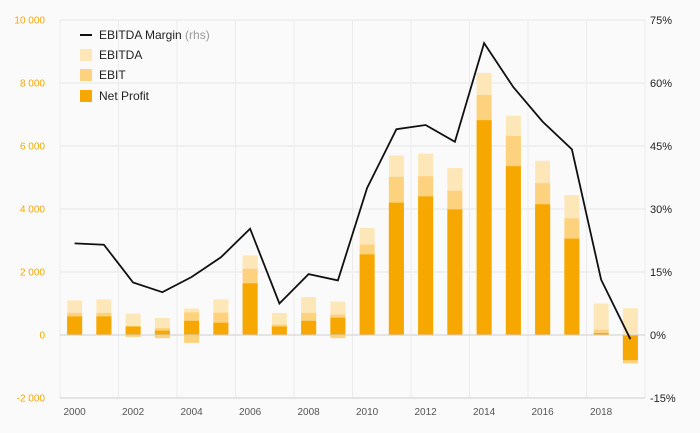 Image resolution: width=700 pixels, height=433 pixels. Describe the element at coordinates (32, 147) in the screenshot. I see `y-left-tick-label: 6 000` at that location.